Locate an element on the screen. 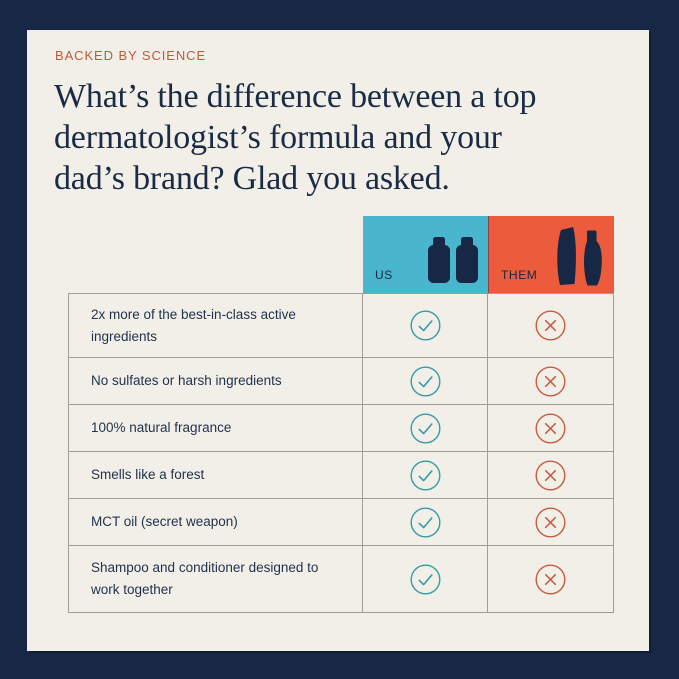 This screenshot has width=679, height=679. row-label: Smells like a forest is located at coordinates (216, 475).